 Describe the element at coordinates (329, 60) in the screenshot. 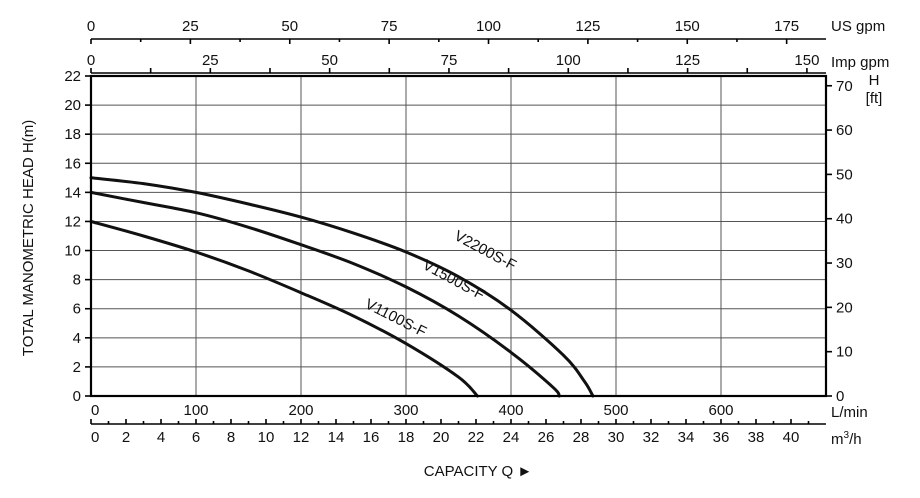

I see `imp-gpm-tick-label: 50` at that location.